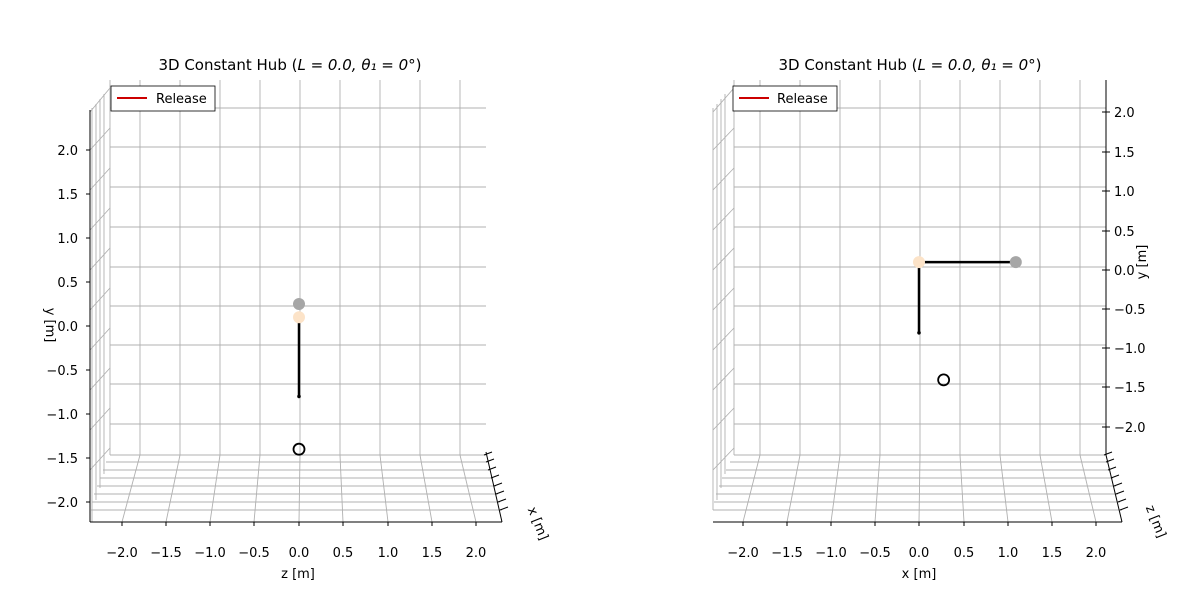 Image resolution: width=1200 pixels, height=600 pixels. Describe the element at coordinates (919, 574) in the screenshot. I see `x-axis-label: x [m]` at that location.